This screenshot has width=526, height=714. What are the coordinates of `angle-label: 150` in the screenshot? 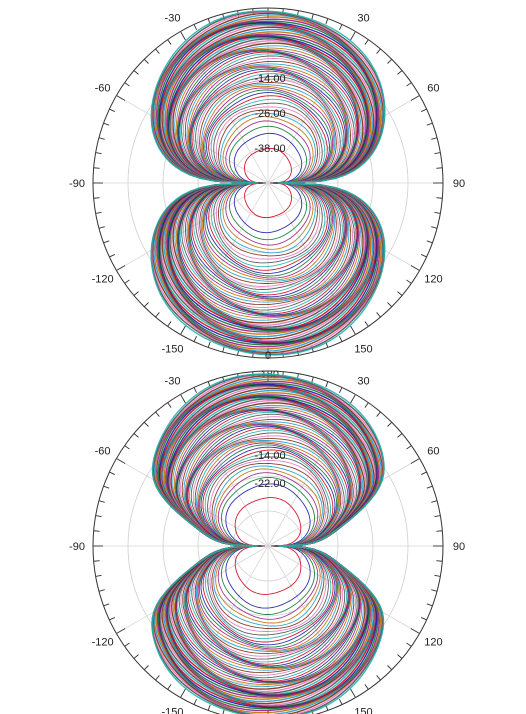 It's located at (363, 710).